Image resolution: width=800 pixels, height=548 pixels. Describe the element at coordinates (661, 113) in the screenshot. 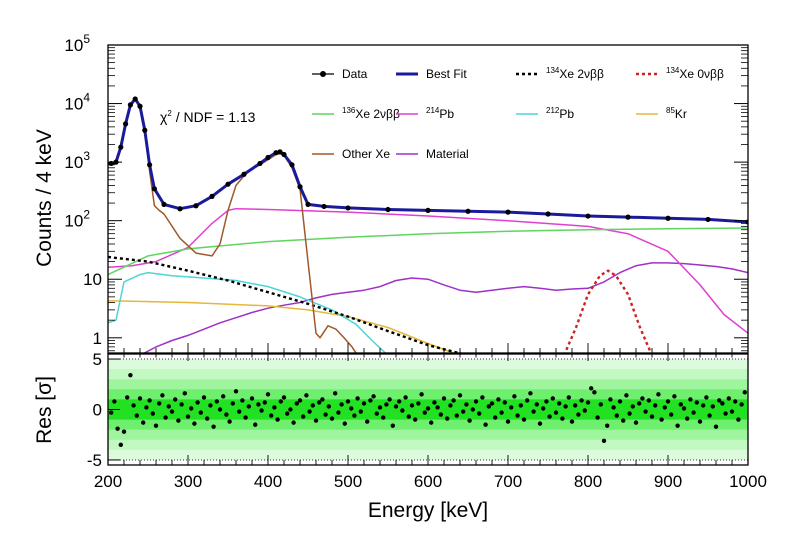

I see `legend-item-85-kr: 85Kr` at that location.